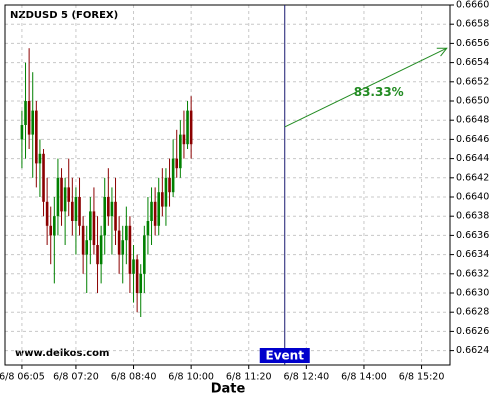 Image resolution: width=500 pixels, height=404 pixels. What do you see at coordinates (62, 353) in the screenshot?
I see `watermark: www.delkos.com` at bounding box center [62, 353].